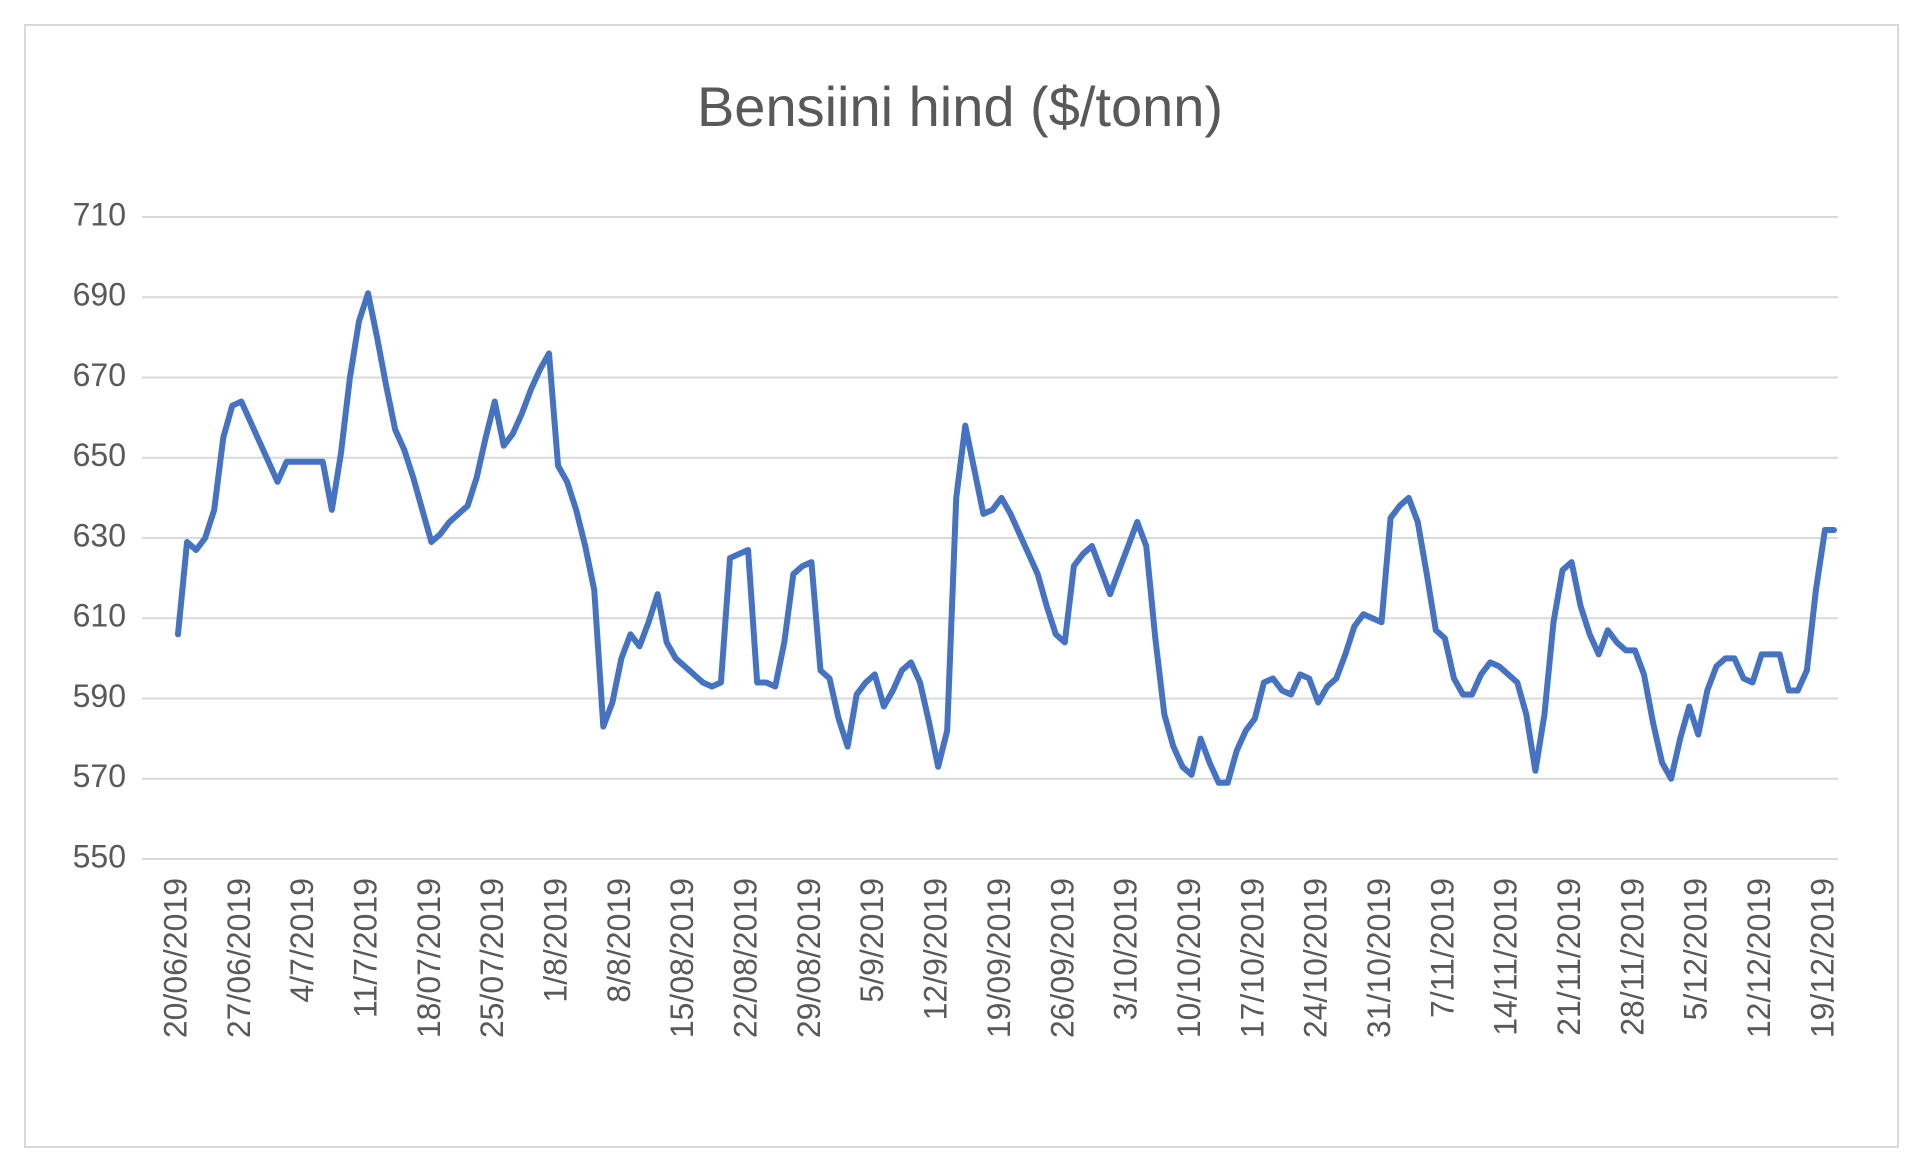  Describe the element at coordinates (1759, 958) in the screenshot. I see `x-tick-label: 12/12/2019` at that location.